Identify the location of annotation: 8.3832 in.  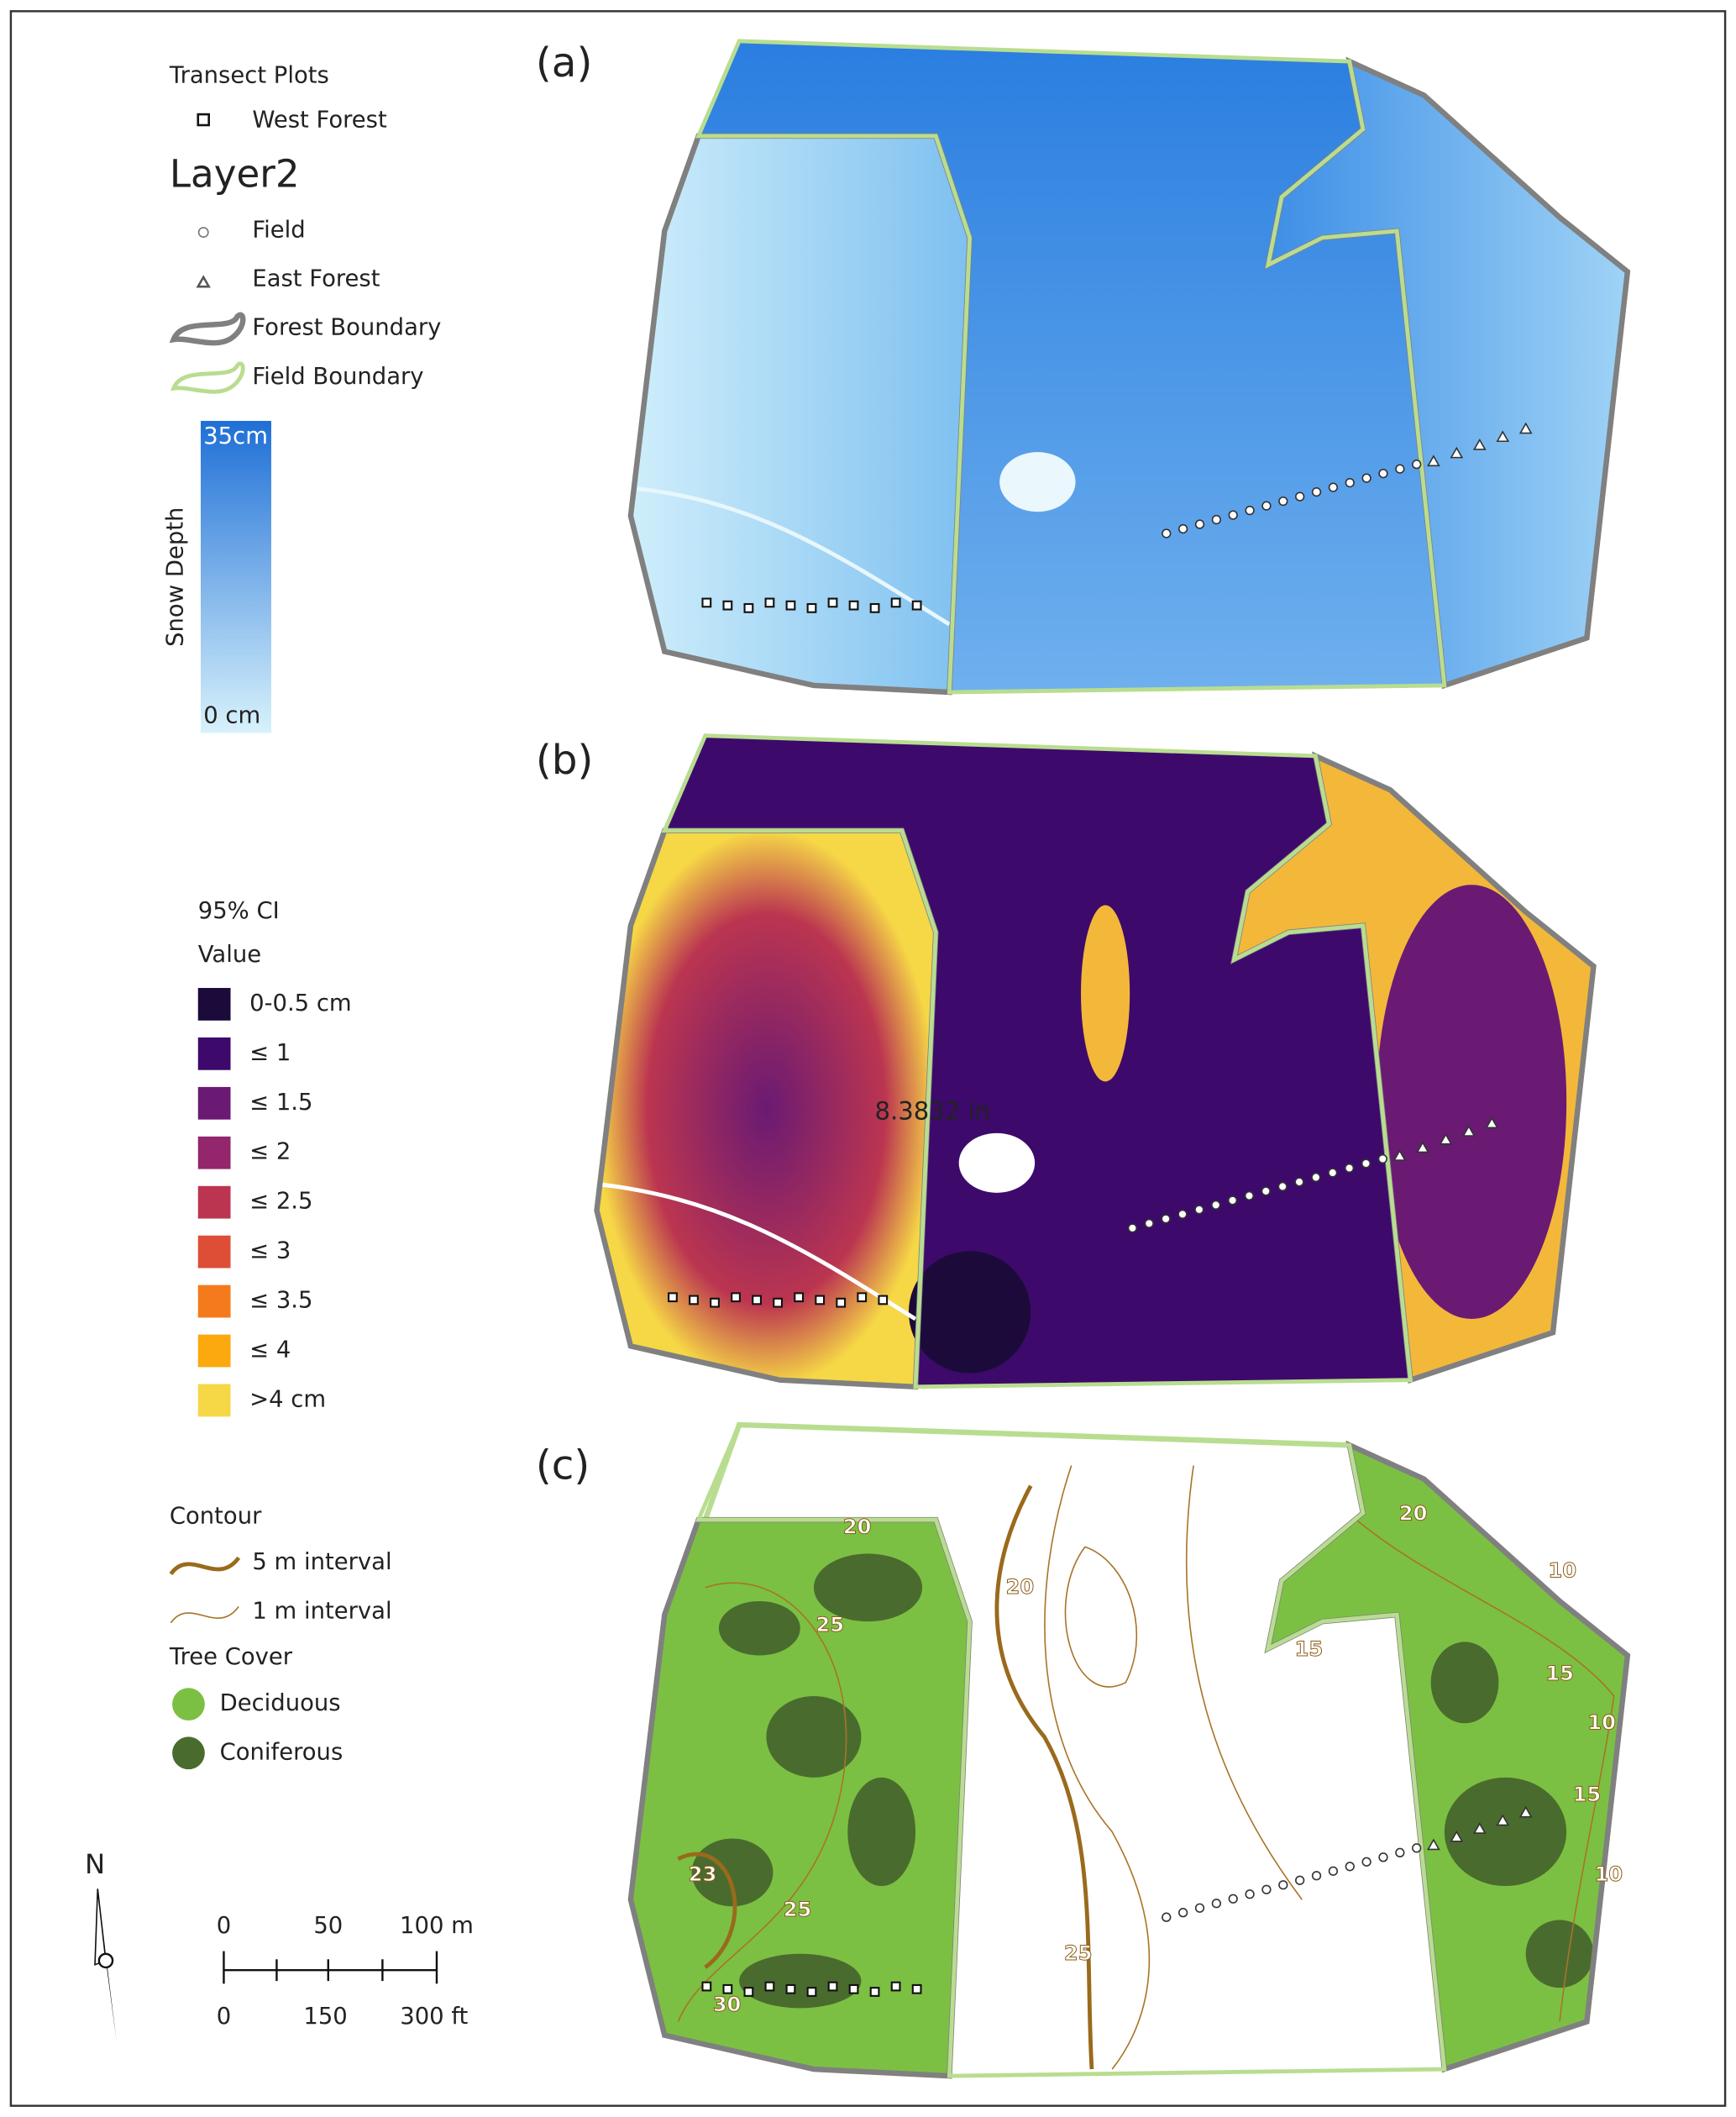
(932, 1112).